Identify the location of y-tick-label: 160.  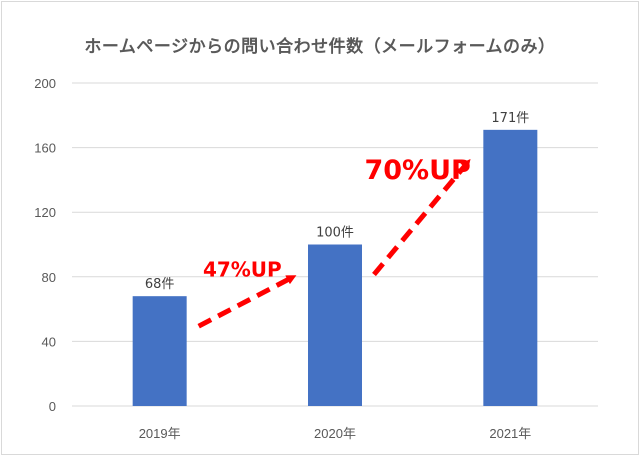
(45, 148).